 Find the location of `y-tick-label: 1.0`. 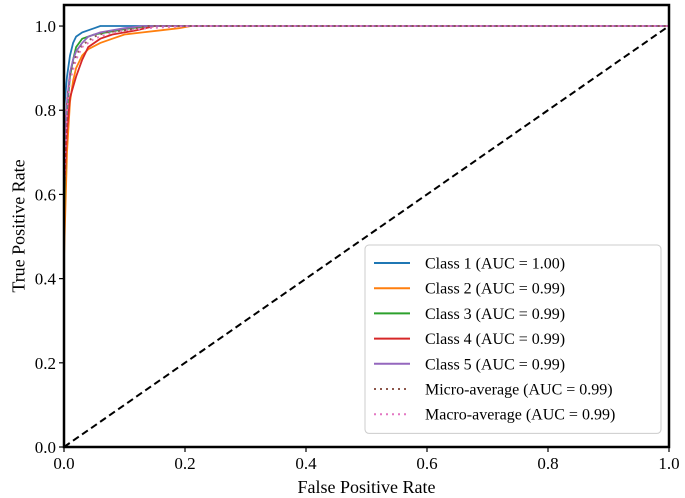

y-tick-label: 1.0 is located at coordinates (45, 26).